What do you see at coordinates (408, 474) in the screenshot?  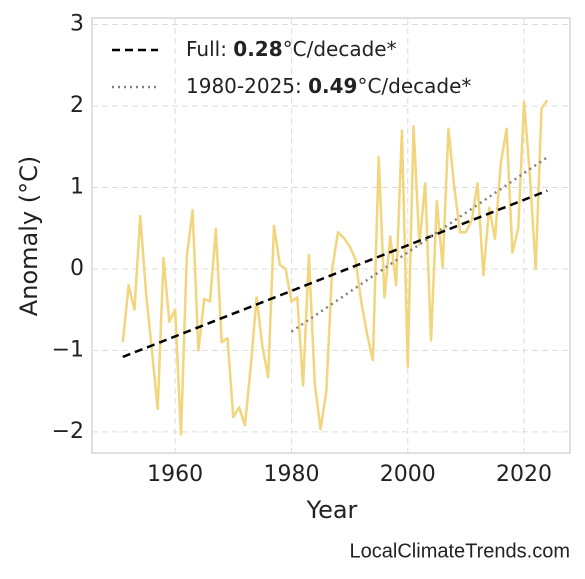 I see `x-tick-label: 2000` at bounding box center [408, 474].